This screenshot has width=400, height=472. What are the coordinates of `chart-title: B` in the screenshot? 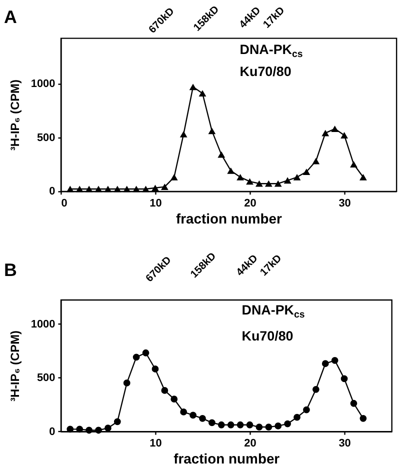 It's located at (10, 270).